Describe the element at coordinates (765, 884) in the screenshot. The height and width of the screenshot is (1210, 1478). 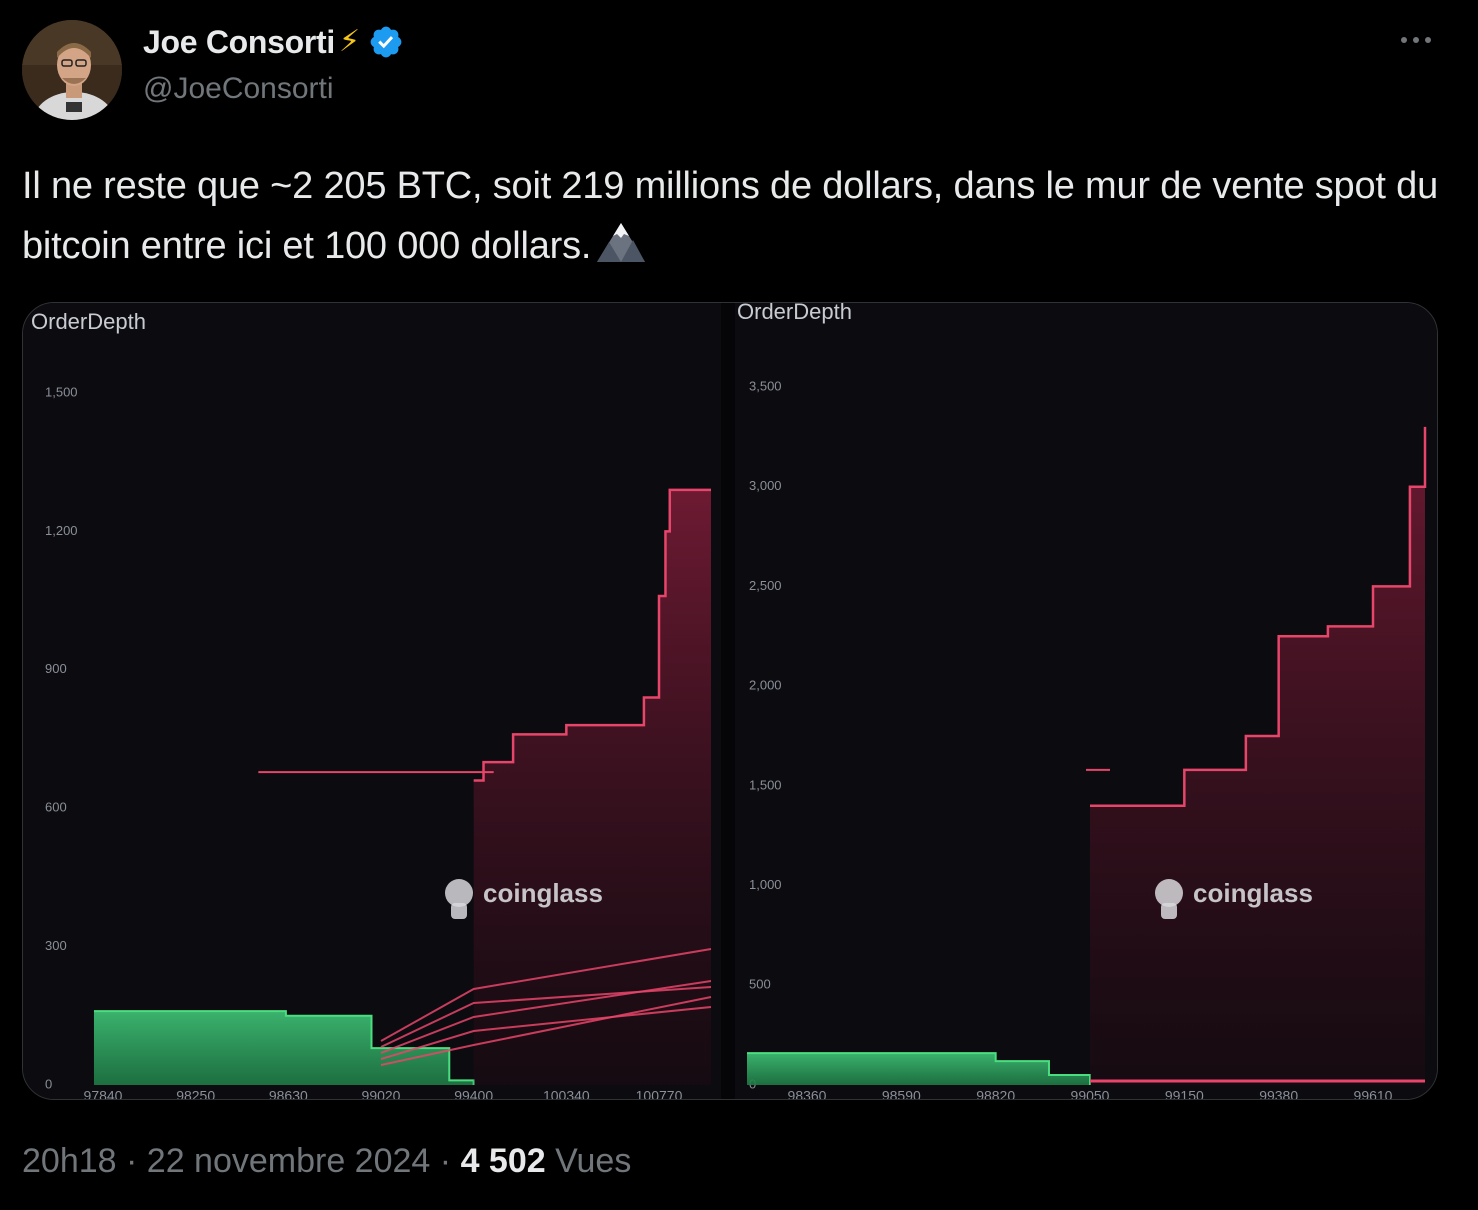
I see `y-tick-label: 1,000` at that location.